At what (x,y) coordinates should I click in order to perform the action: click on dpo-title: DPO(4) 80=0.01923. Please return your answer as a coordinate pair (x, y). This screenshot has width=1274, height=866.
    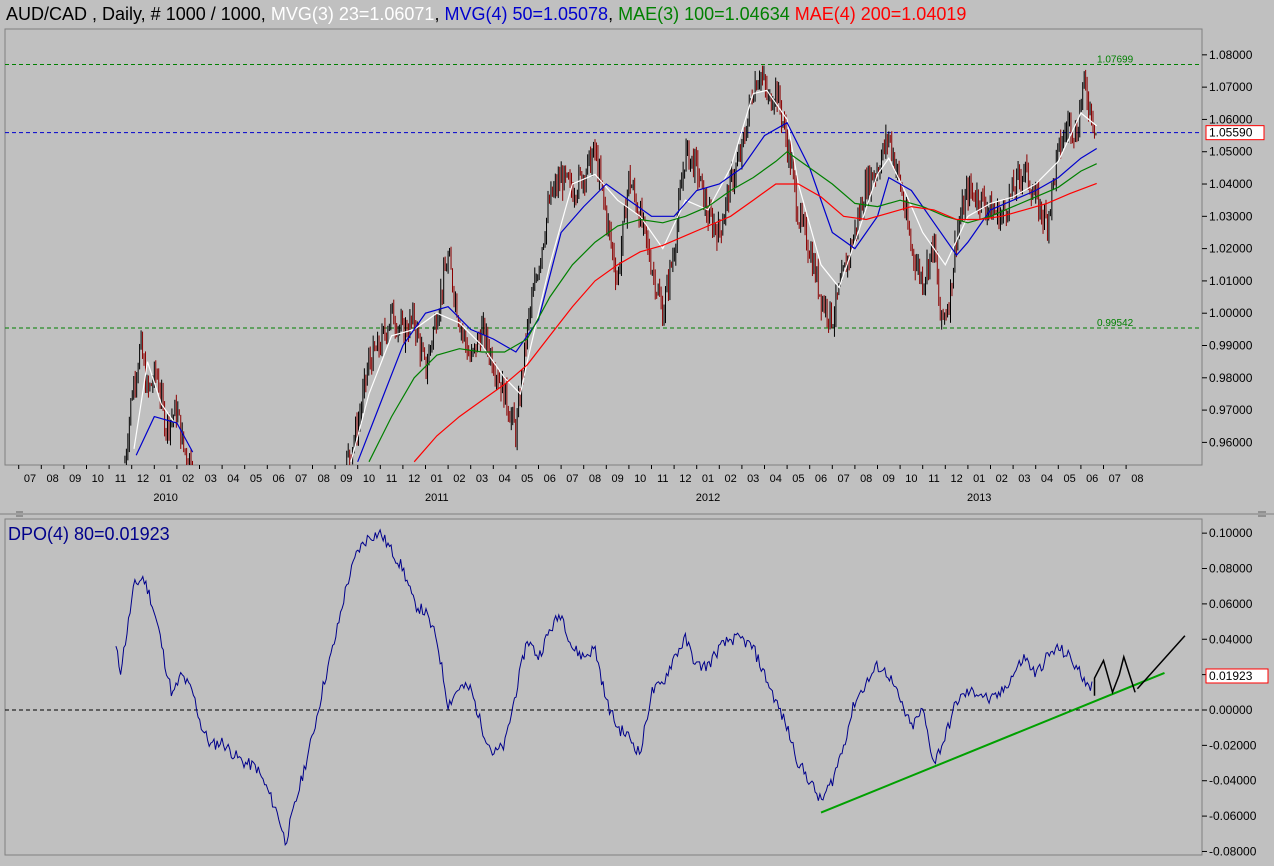
    Looking at the image, I should click on (89, 534).